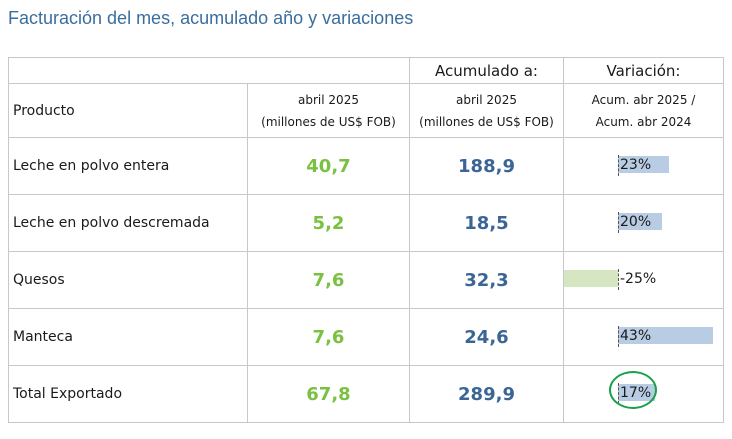 Image resolution: width=732 pixels, height=439 pixels. What do you see at coordinates (486, 121) in the screenshot?
I see `header-acc-line2: (millones de US$ FOB)` at bounding box center [486, 121].